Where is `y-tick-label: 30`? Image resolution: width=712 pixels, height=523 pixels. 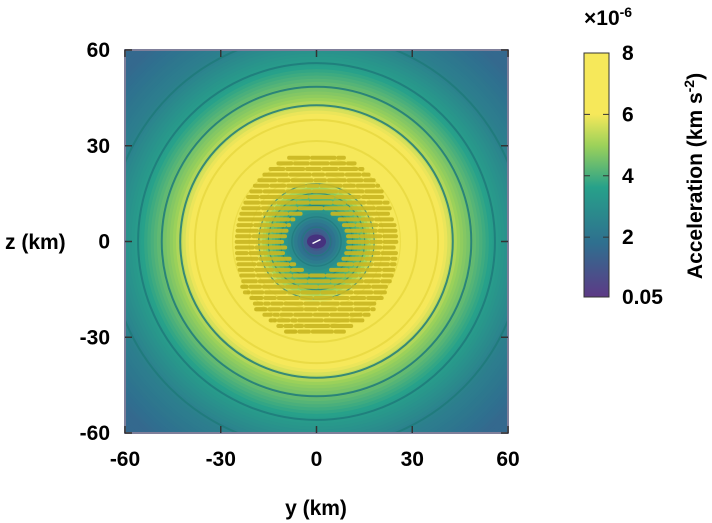 y-tick-label: 30 is located at coordinates (98, 146).